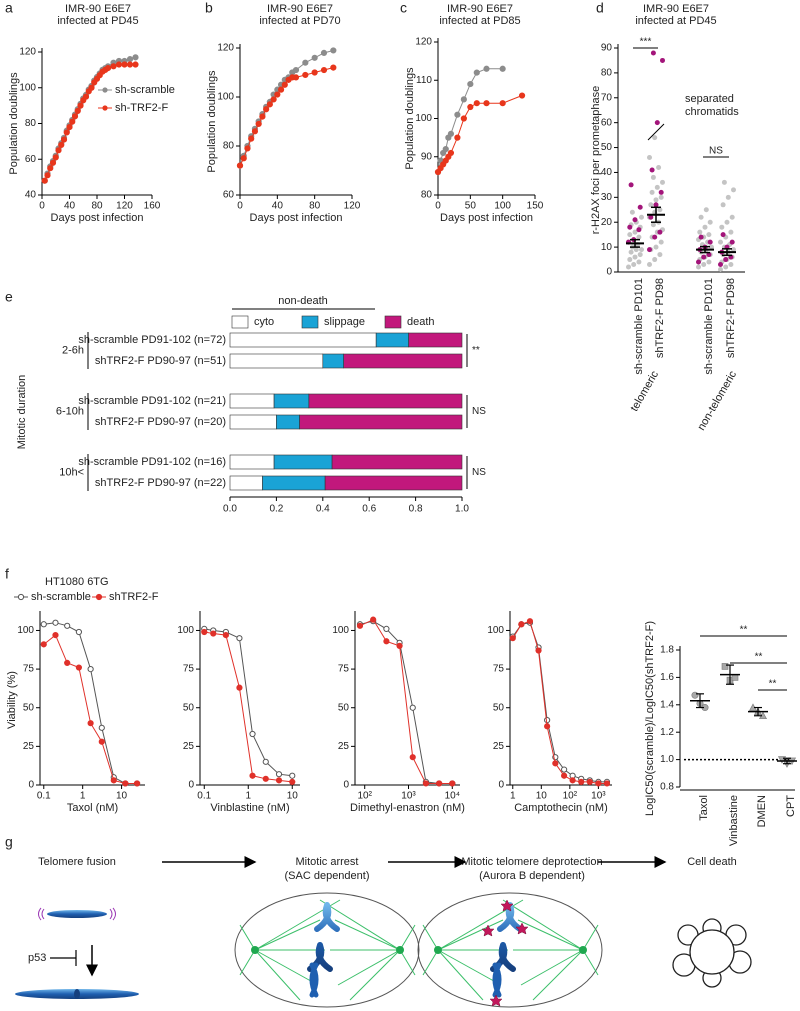  I want to click on significance-label: ***, so click(646, 42).